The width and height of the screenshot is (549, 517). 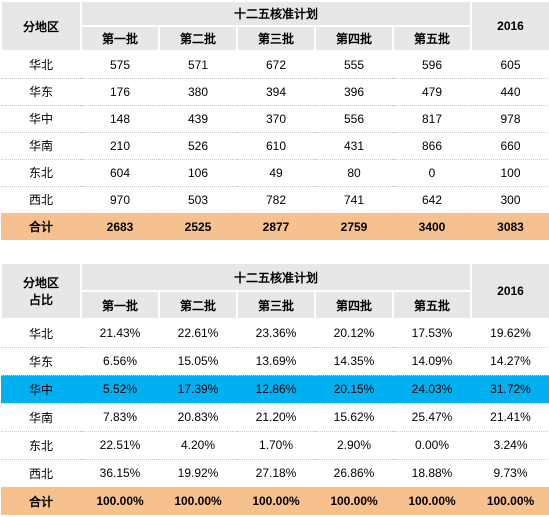 I want to click on cell: 0, so click(x=432, y=173).